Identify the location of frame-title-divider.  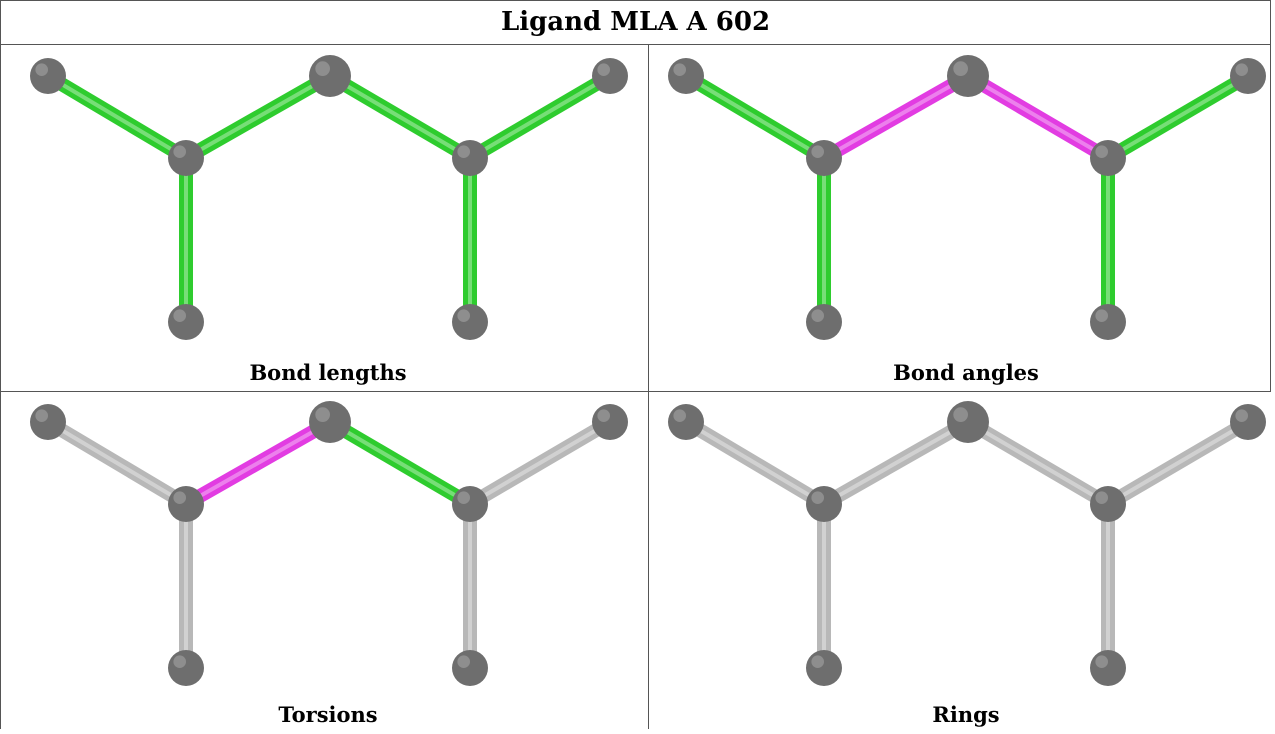
(635, 44).